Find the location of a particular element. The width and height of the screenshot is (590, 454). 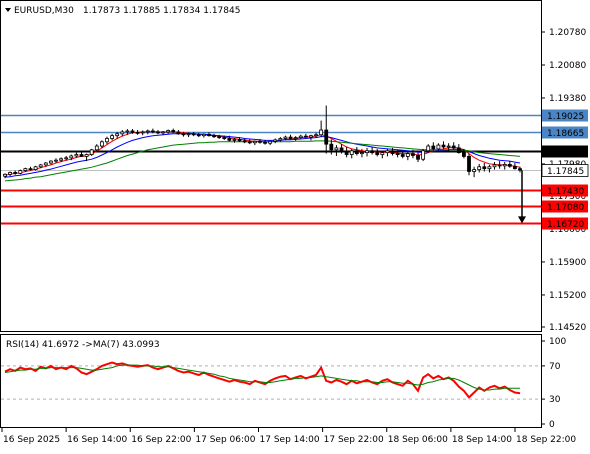

price-level-tag-label: 1.18665 is located at coordinates (565, 134).